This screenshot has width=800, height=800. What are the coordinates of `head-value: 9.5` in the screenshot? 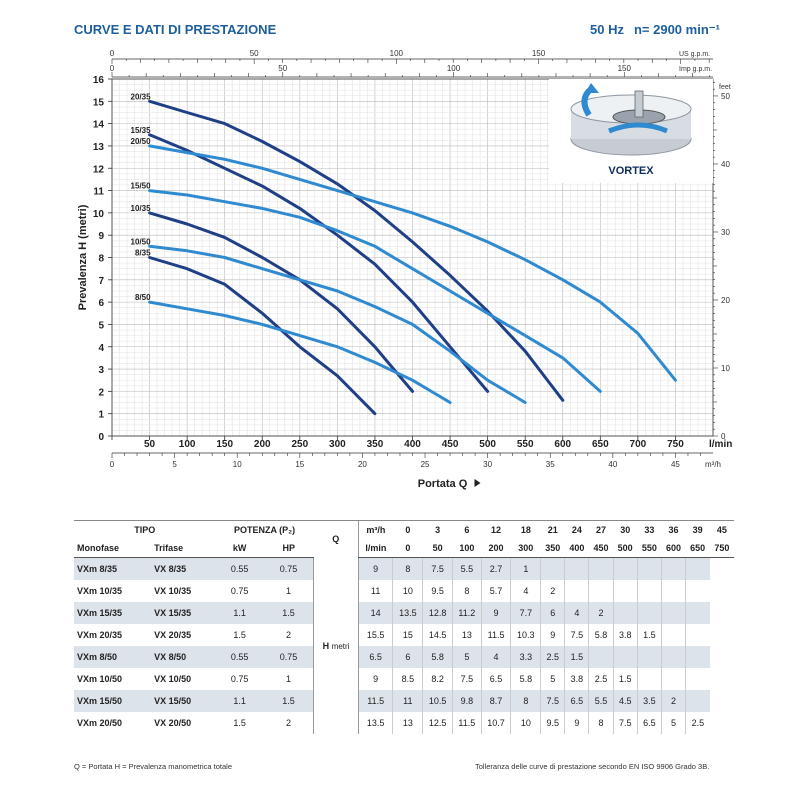 It's located at (437, 591).